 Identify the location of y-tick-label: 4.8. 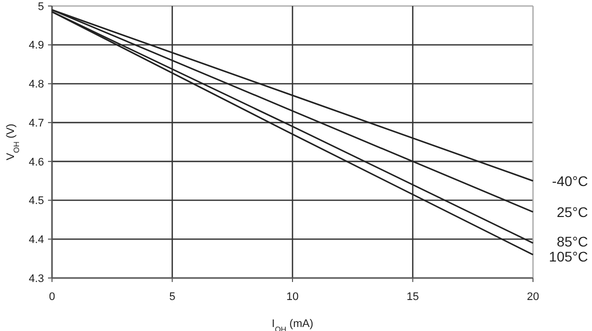
(36, 84).